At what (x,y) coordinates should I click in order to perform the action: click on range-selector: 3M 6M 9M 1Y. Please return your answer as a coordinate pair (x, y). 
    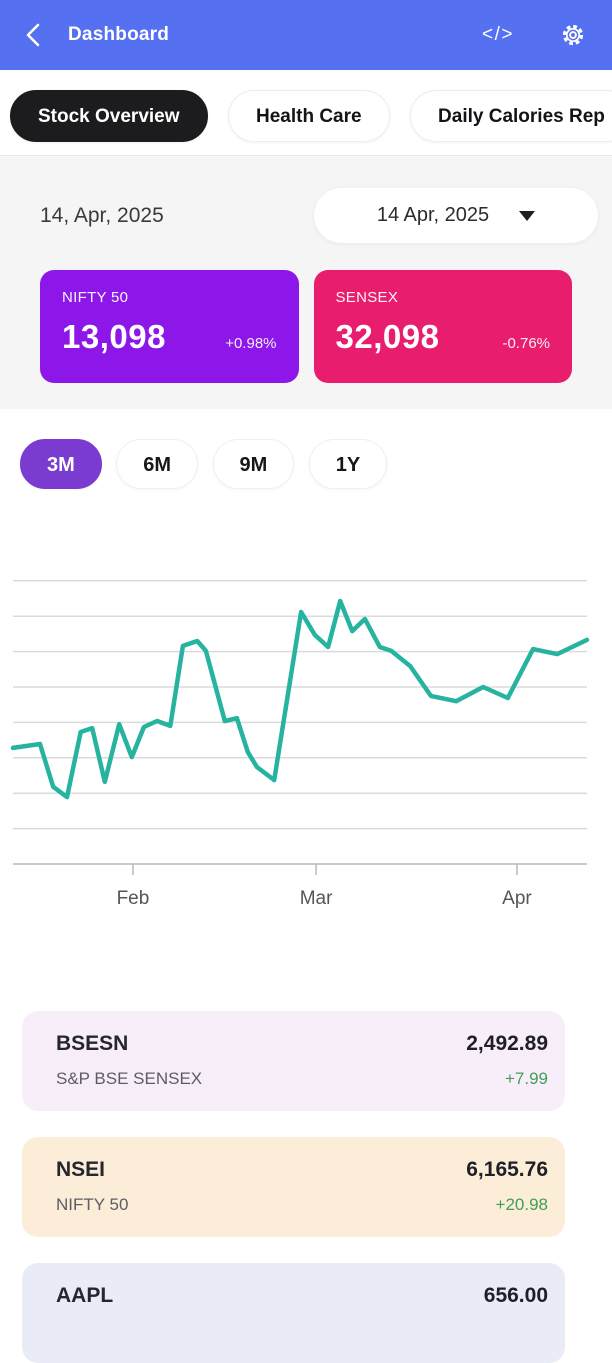
    Looking at the image, I should click on (316, 464).